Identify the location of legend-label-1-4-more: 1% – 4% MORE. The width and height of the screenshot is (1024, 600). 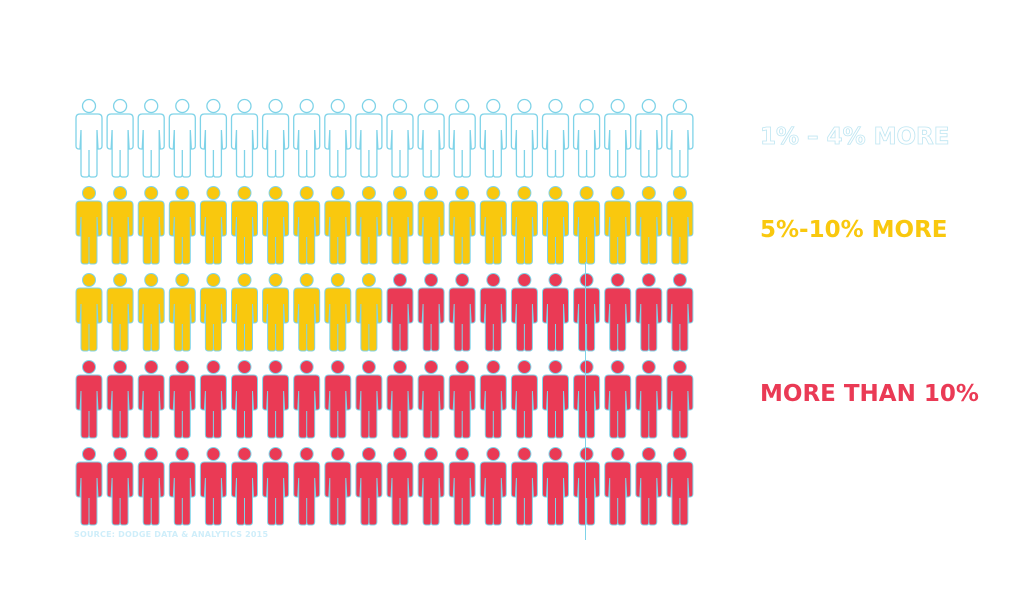
(855, 137).